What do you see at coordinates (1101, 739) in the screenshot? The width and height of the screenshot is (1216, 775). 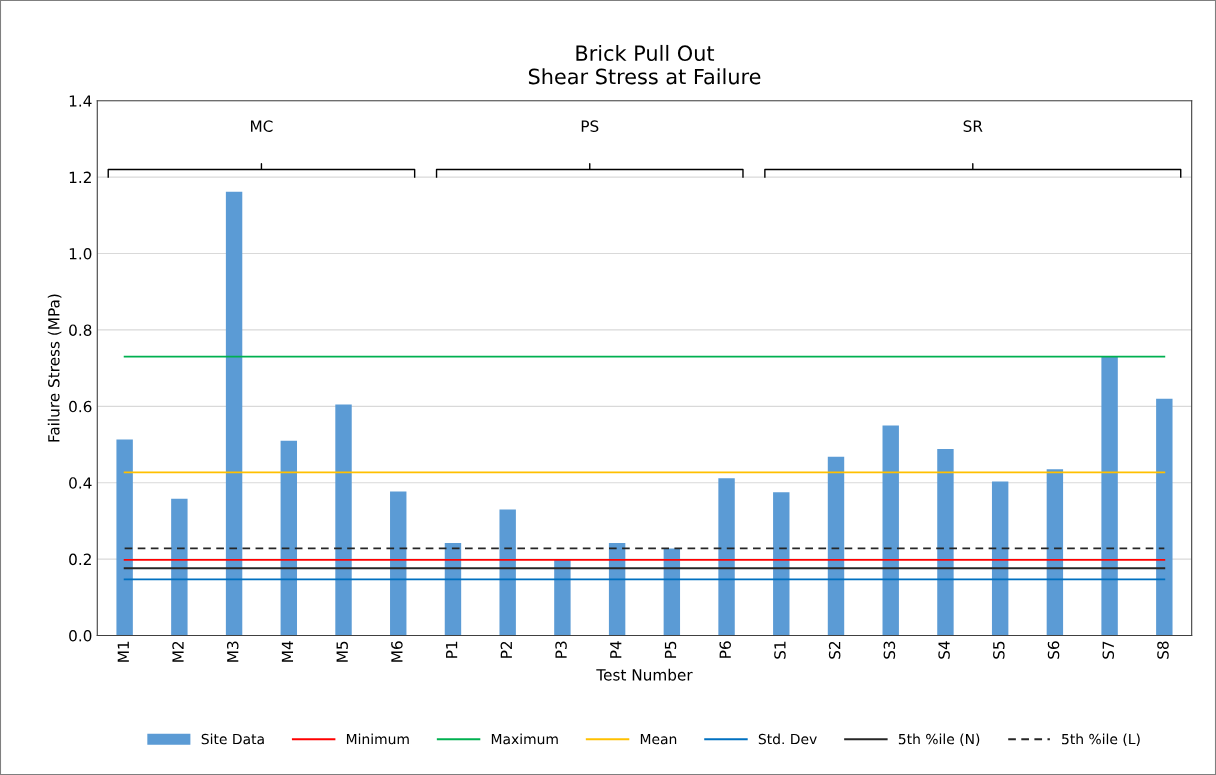 I see `legend-label: 5th %ile (L)` at bounding box center [1101, 739].